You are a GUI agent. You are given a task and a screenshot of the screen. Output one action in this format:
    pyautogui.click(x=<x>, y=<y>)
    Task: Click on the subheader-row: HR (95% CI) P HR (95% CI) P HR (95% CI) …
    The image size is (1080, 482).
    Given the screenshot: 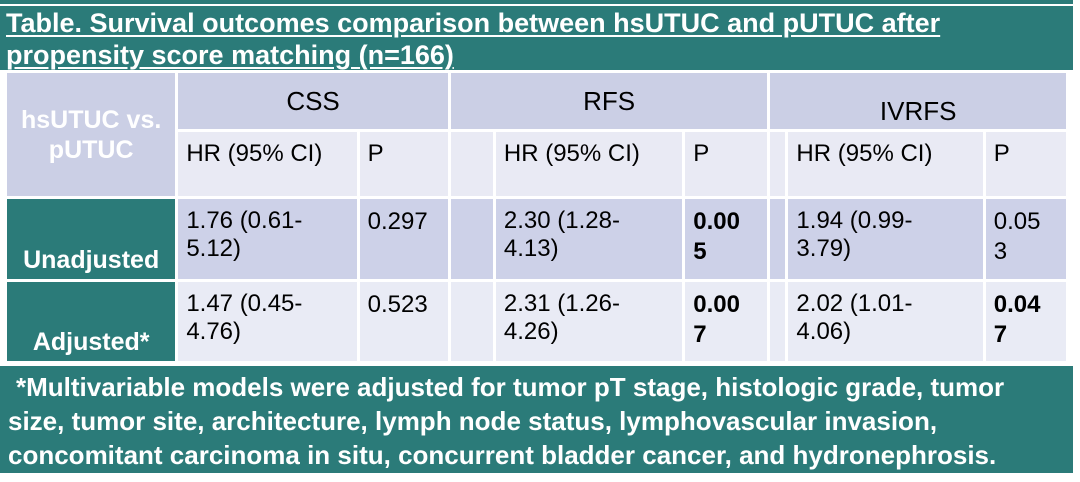 What is the action you would take?
    pyautogui.click(x=536, y=164)
    